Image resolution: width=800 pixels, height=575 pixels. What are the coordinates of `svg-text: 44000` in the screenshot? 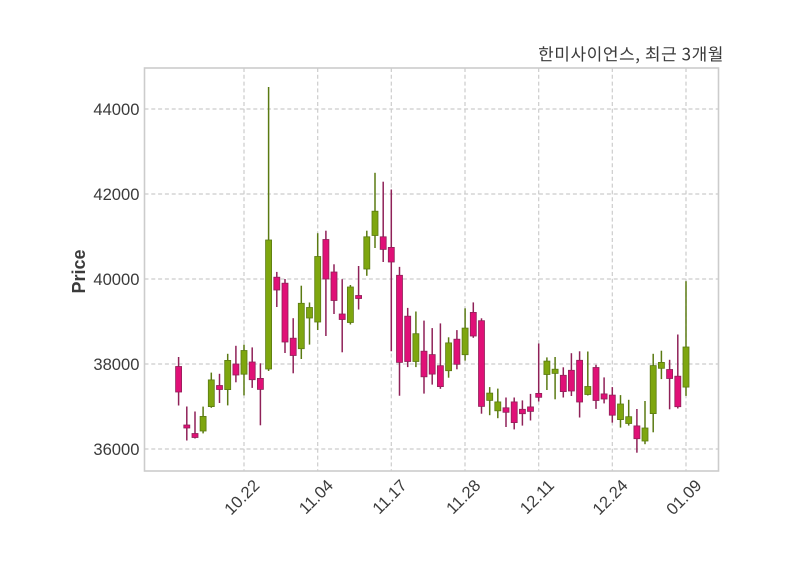 It's located at (116, 109).